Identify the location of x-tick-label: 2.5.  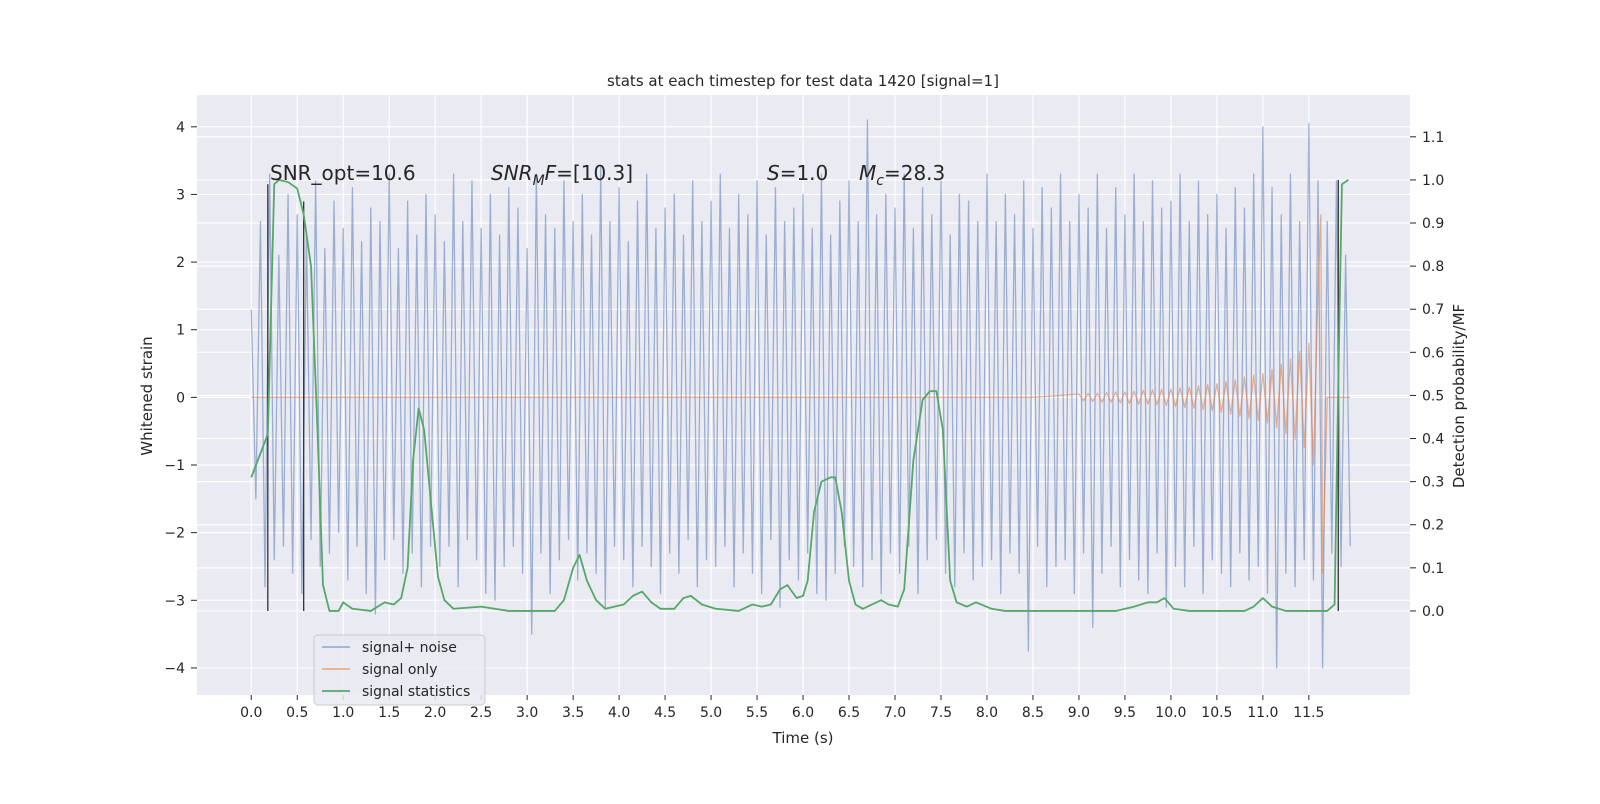
(481, 713).